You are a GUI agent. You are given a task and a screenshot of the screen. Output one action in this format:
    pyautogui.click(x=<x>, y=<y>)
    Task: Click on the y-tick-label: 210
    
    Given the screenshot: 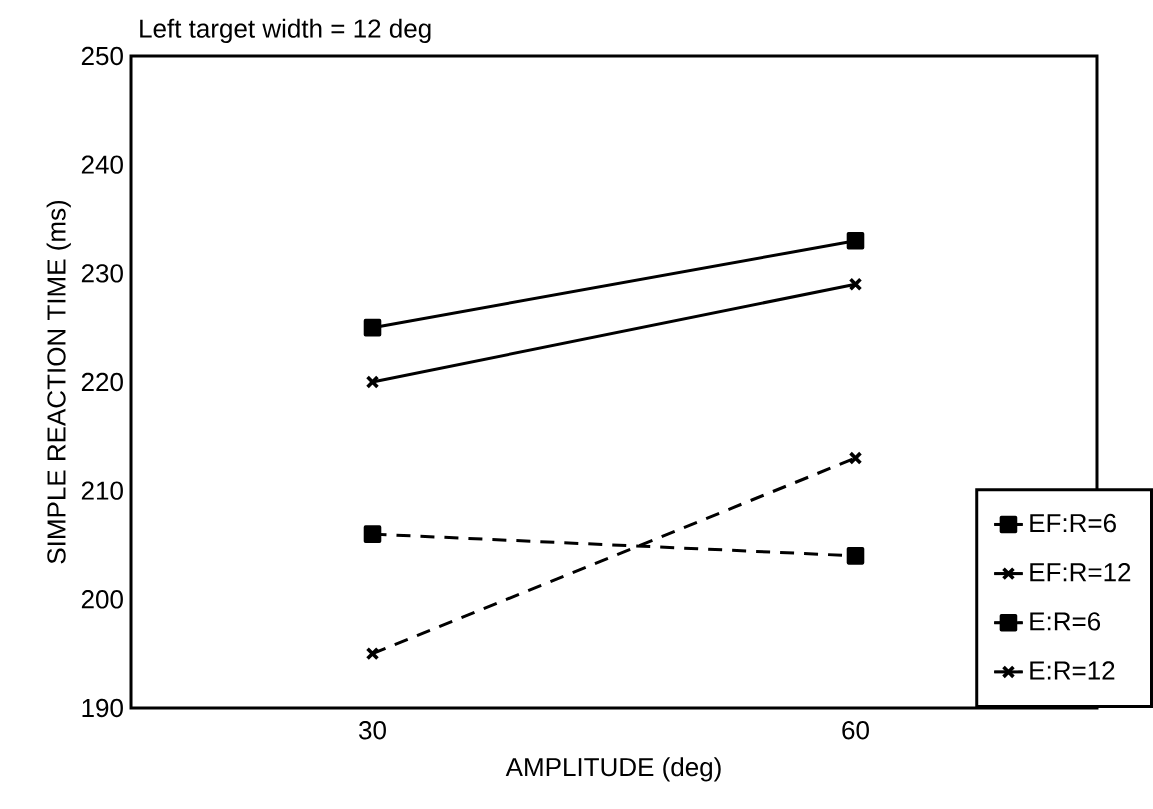 What is the action you would take?
    pyautogui.click(x=102, y=490)
    